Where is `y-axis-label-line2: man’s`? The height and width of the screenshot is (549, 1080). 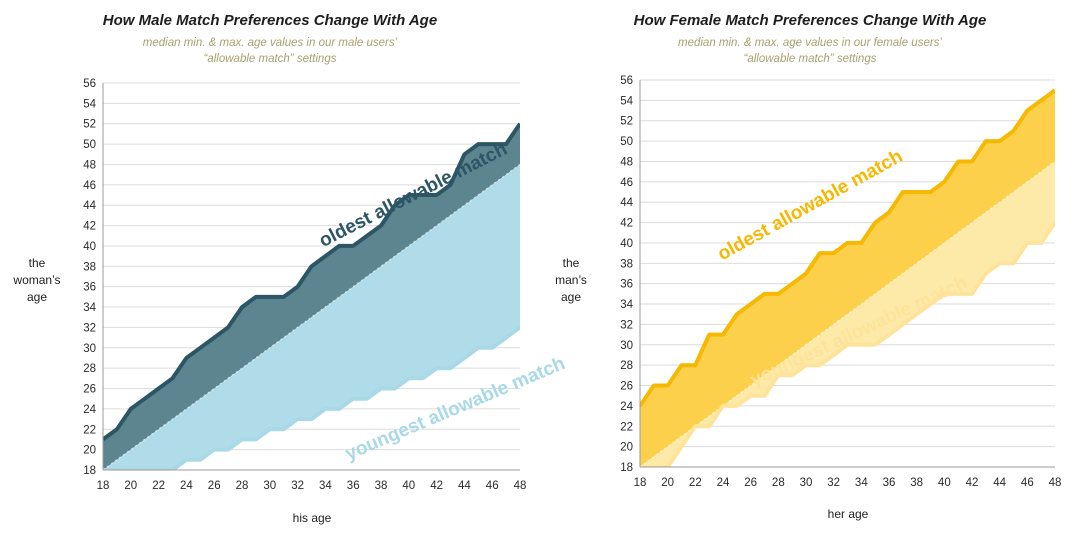
y-axis-label-line2: man’s is located at coordinates (571, 280).